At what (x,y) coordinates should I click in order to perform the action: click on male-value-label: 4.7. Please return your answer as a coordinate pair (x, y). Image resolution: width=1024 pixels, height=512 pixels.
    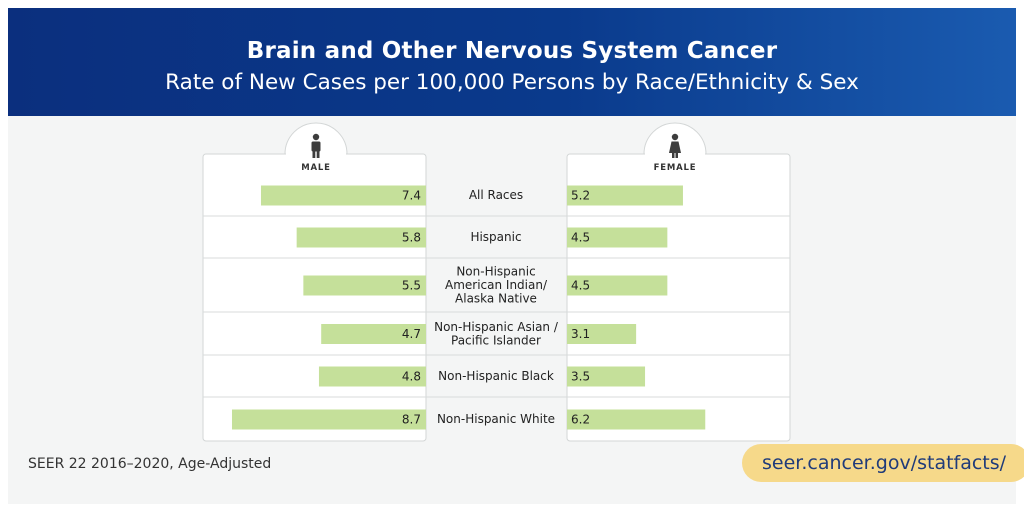
    Looking at the image, I should click on (411, 334).